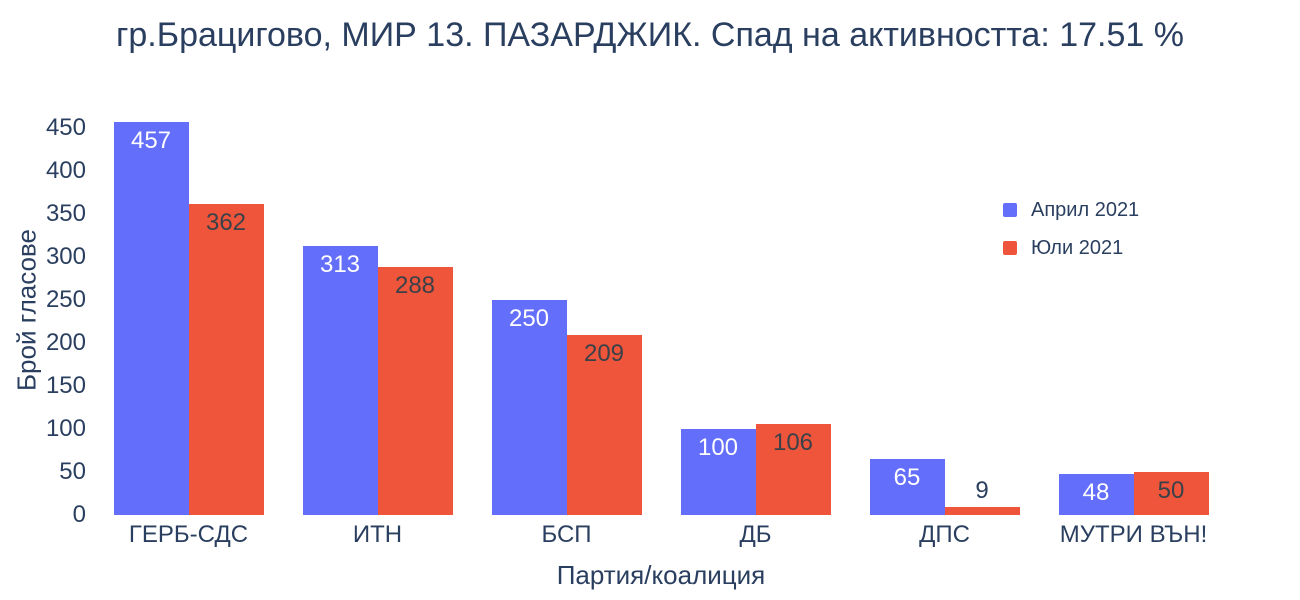 The image size is (1300, 600). What do you see at coordinates (1085, 209) in the screenshot?
I see `legend-label: Април 2021` at bounding box center [1085, 209].